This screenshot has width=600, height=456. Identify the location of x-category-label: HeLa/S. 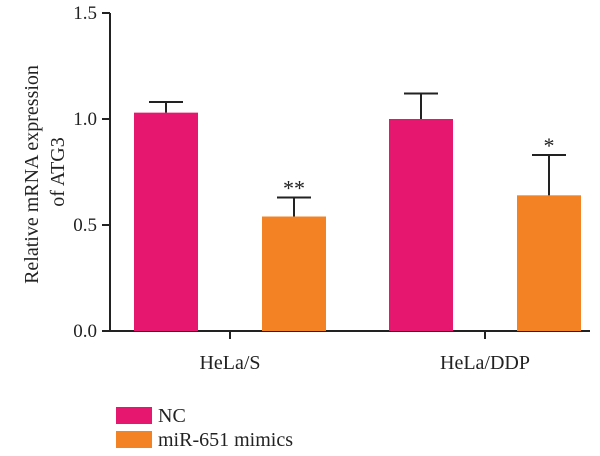
(229, 363).